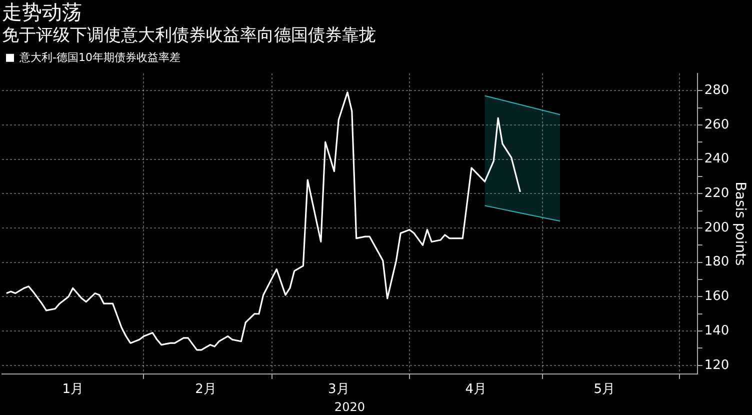 The image size is (752, 415). Describe the element at coordinates (717, 124) in the screenshot. I see `y-tick-label: 260` at that location.